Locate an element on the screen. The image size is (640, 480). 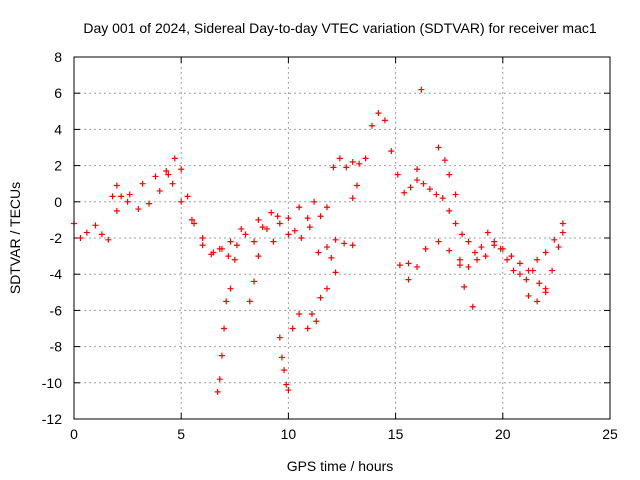
y-tick-label: 6 is located at coordinates (58, 93).